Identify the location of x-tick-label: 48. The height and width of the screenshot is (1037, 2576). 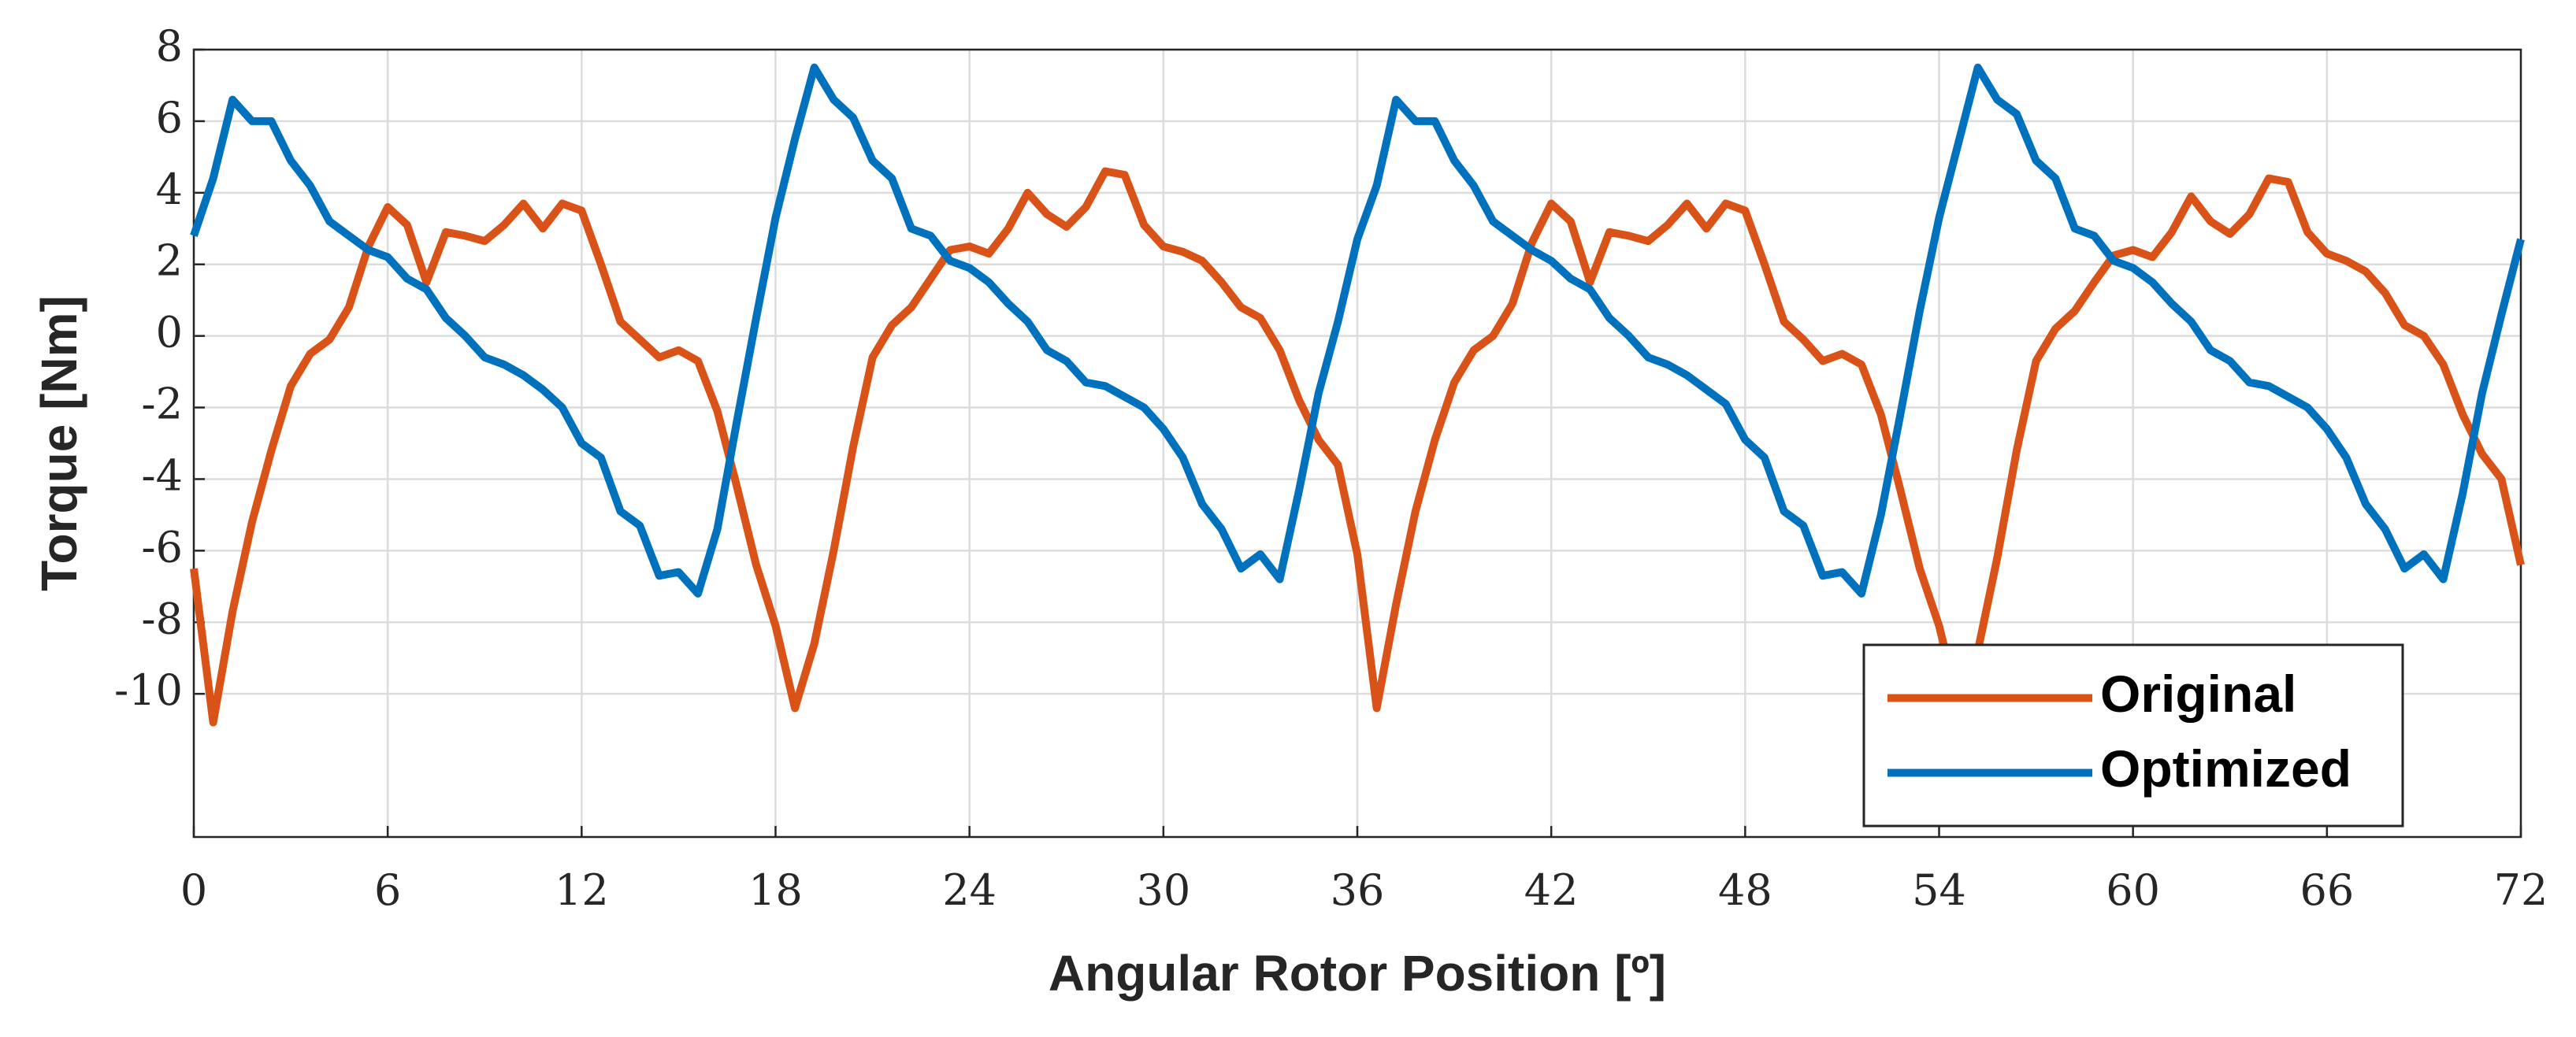
(1745, 890).